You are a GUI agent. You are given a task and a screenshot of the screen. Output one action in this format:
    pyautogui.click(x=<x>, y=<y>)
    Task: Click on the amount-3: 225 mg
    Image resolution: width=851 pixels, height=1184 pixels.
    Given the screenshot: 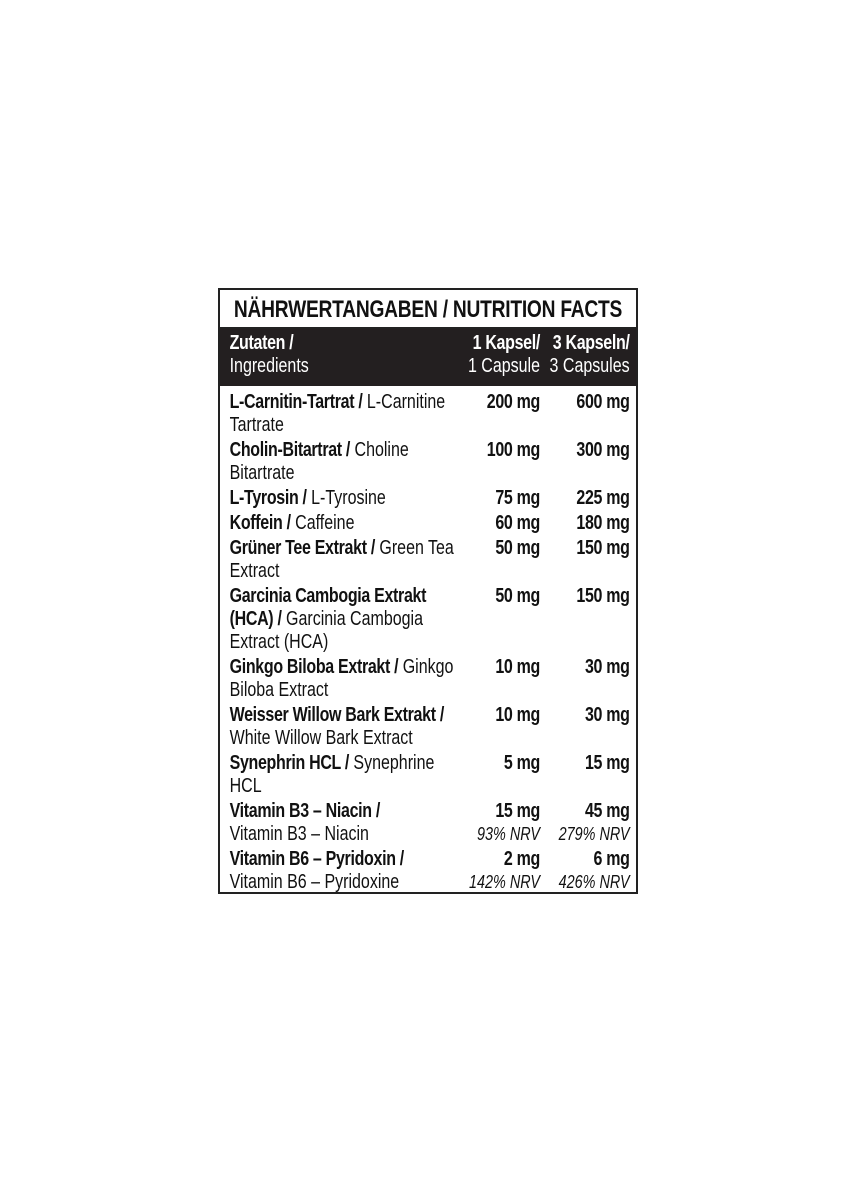 What is the action you would take?
    pyautogui.click(x=603, y=498)
    